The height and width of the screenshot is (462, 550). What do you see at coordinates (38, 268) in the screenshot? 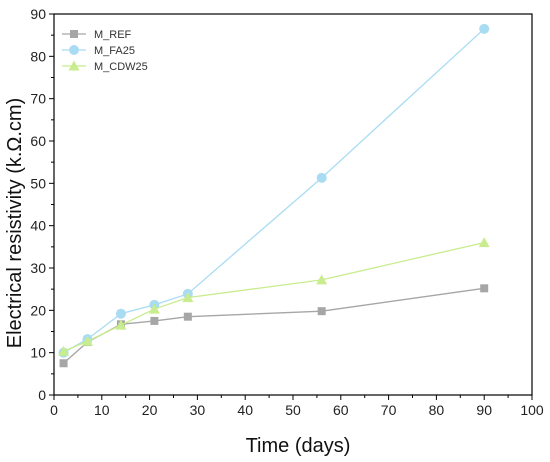
I see `y-tick-label: 30` at bounding box center [38, 268].